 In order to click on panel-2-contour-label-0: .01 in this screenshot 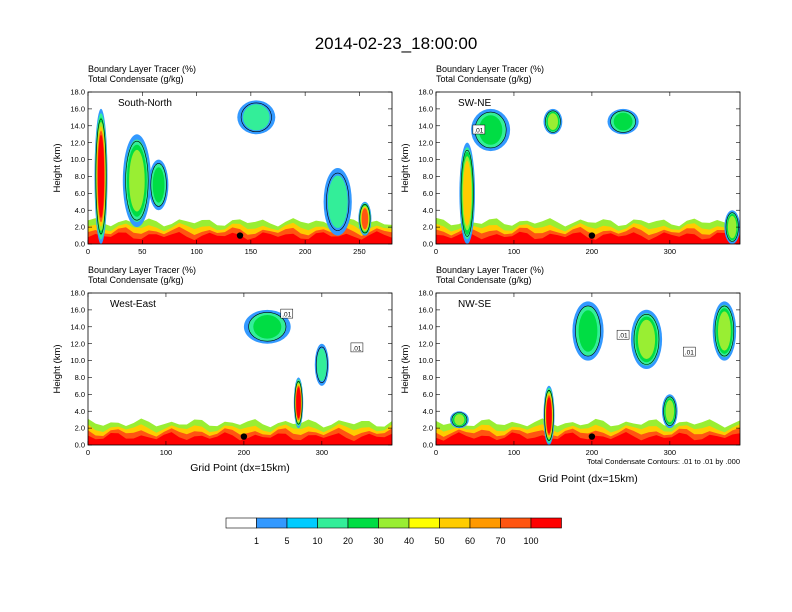, I will do `click(286, 315)`.